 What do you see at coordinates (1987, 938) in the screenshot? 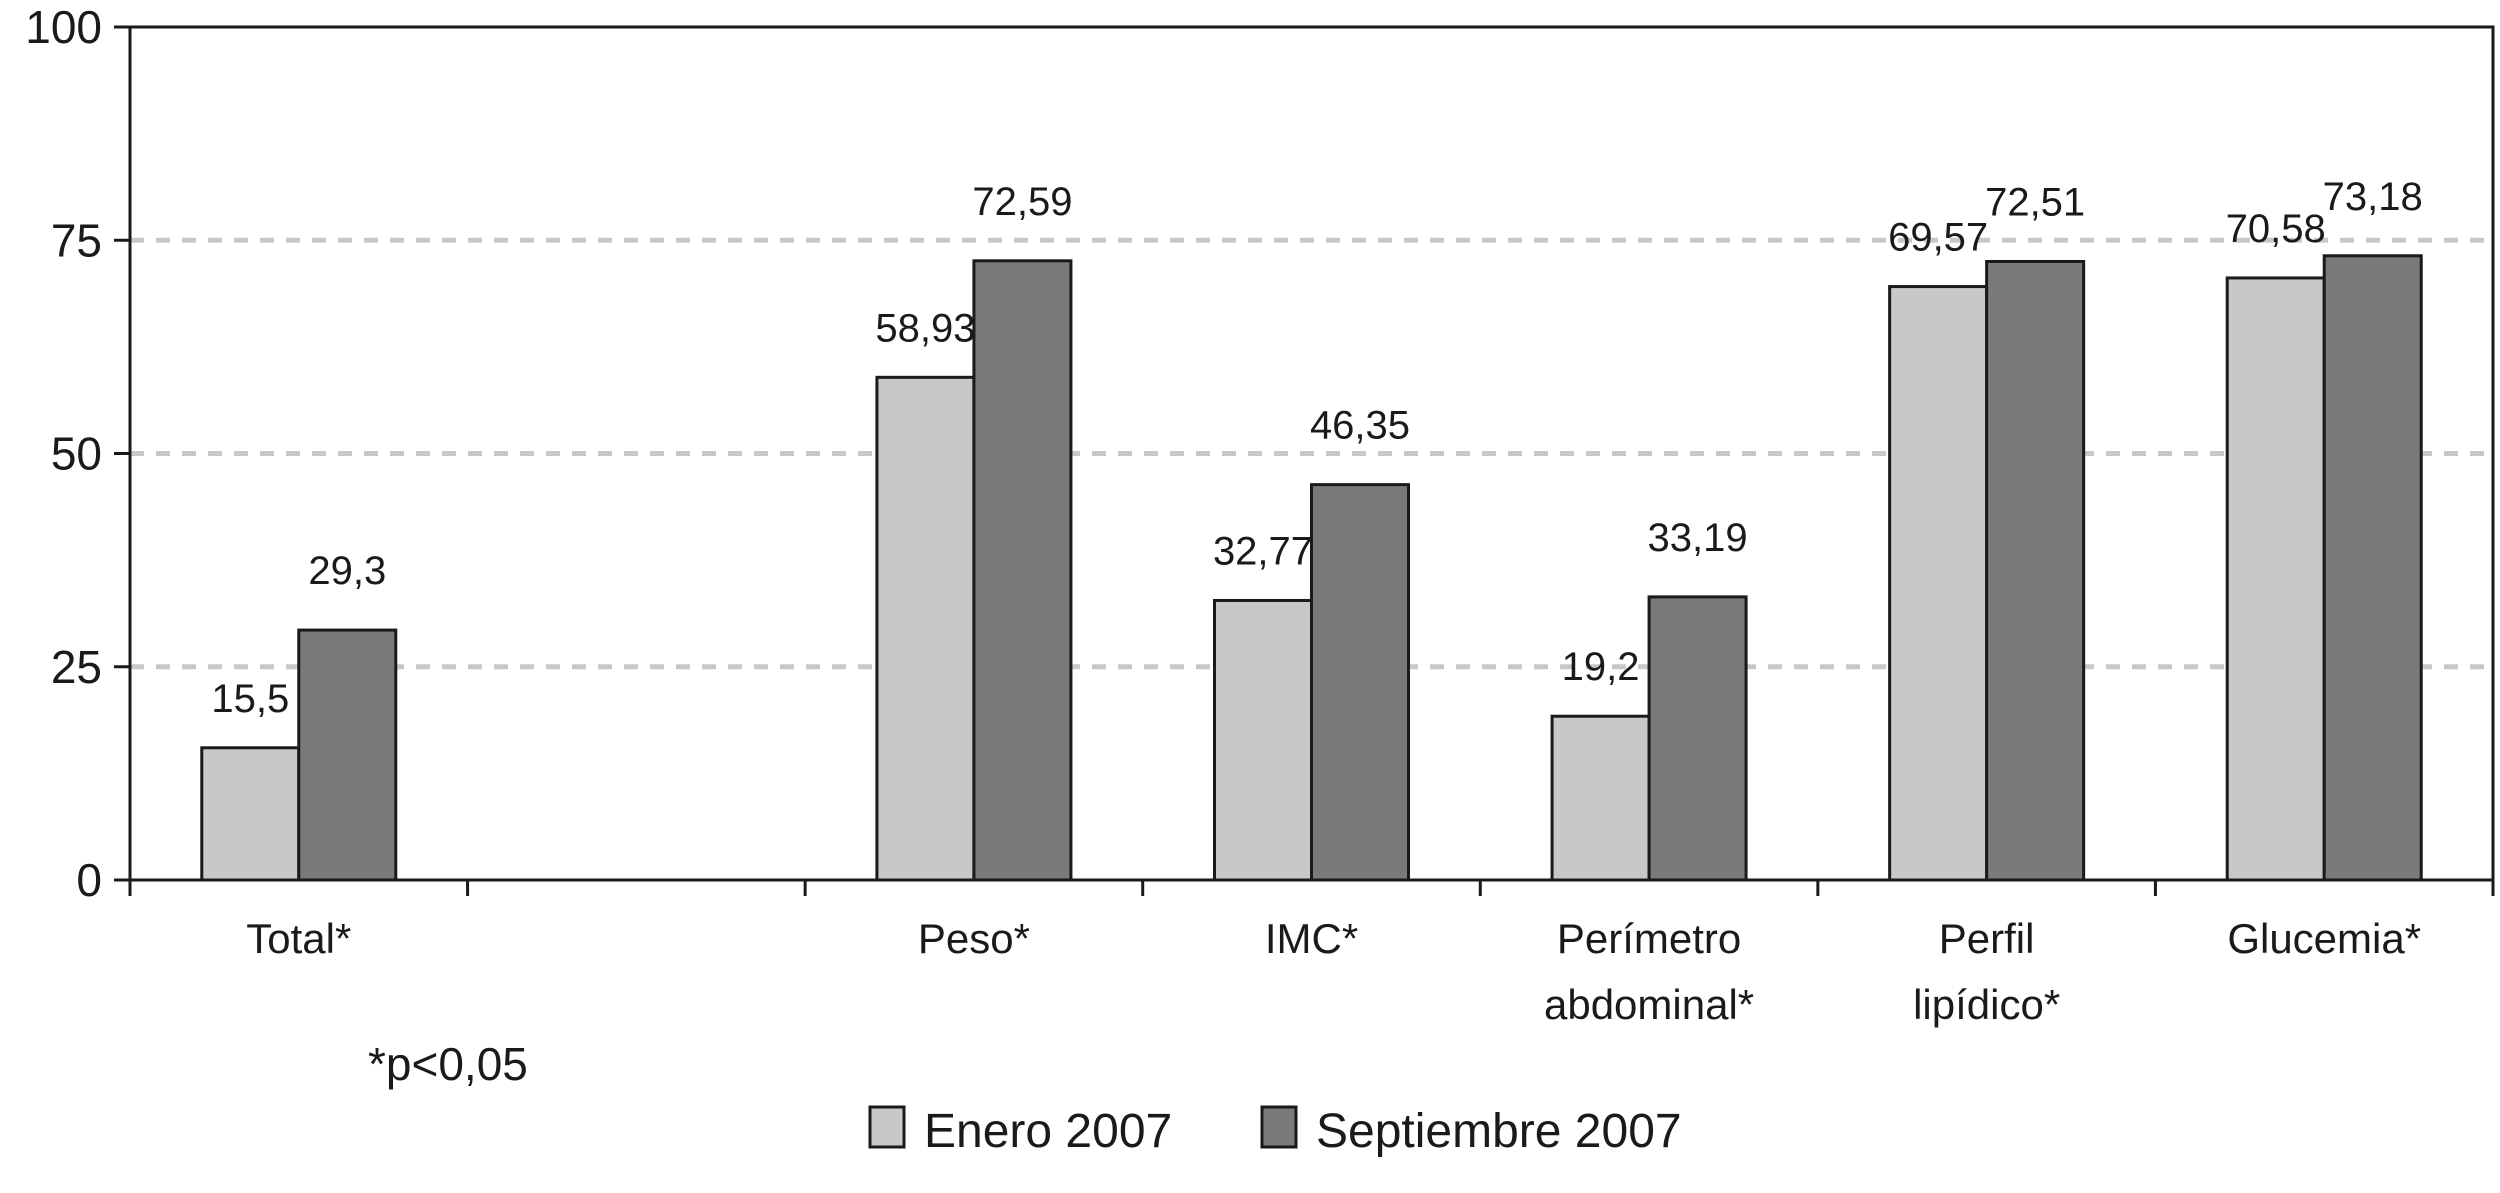
I see `category-label: Perfil` at bounding box center [1987, 938].